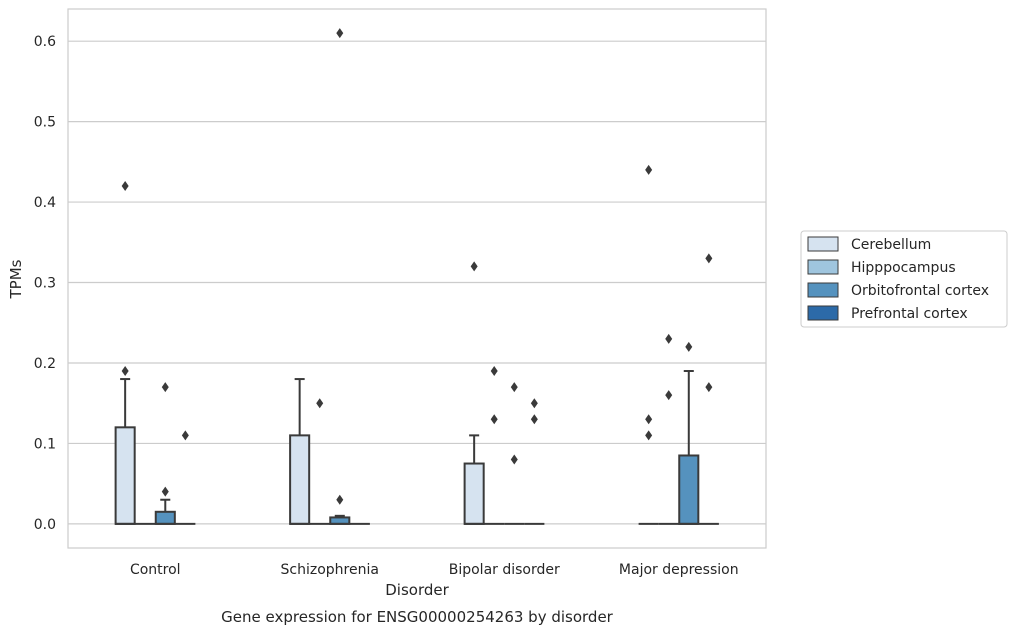  What do you see at coordinates (16, 279) in the screenshot?
I see `y-axis-label: TPMs` at bounding box center [16, 279].